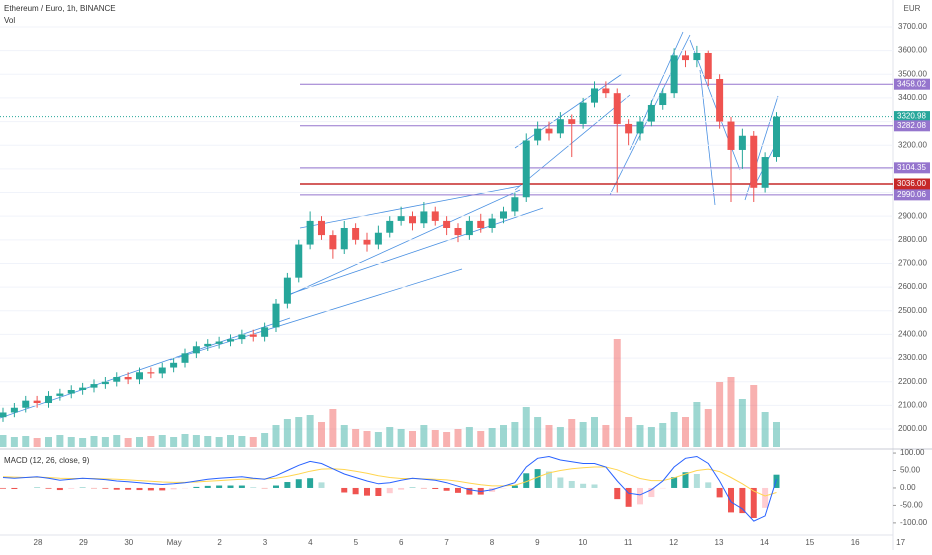 The height and width of the screenshot is (555, 932). Describe the element at coordinates (912, 50) in the screenshot. I see `y-tick-label: 3600.00` at that location.